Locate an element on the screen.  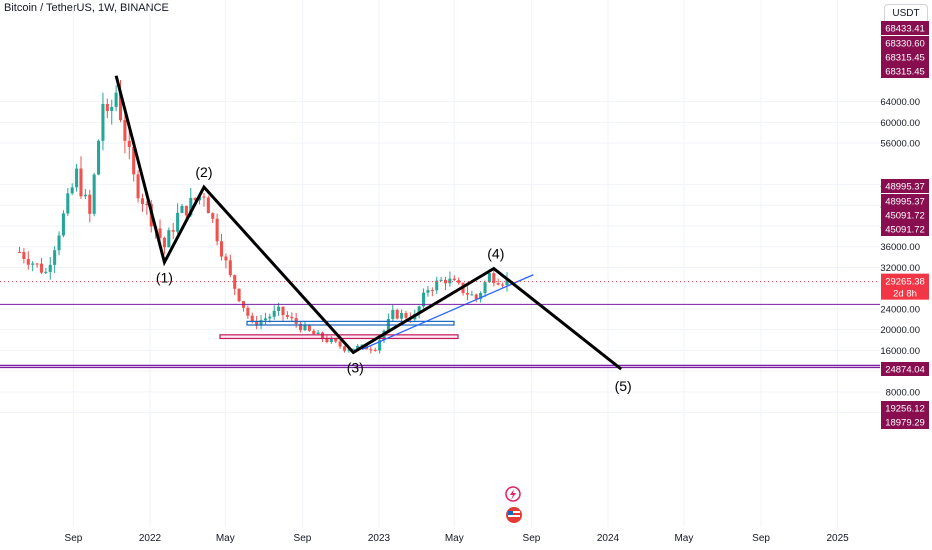
trendline is located at coordinates (447, 312).